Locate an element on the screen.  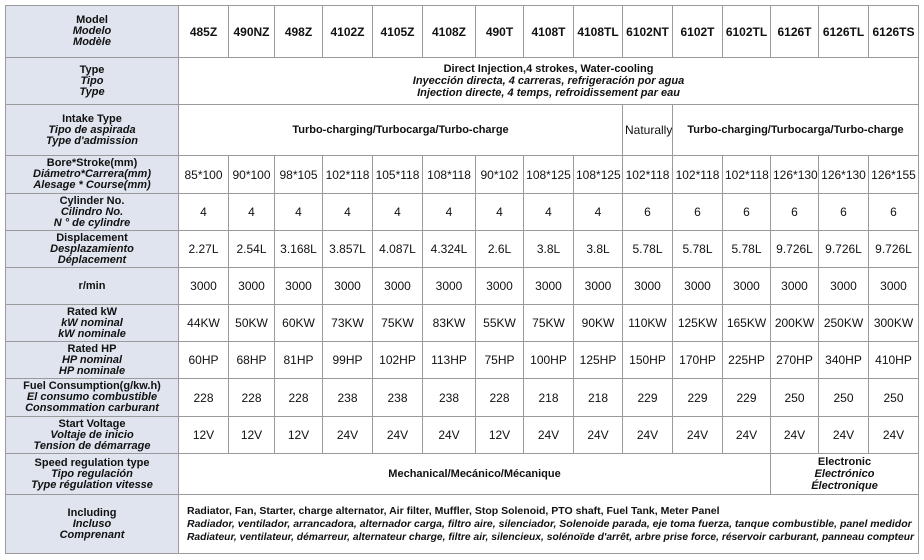
text: Type d'admission is located at coordinates (92, 140).